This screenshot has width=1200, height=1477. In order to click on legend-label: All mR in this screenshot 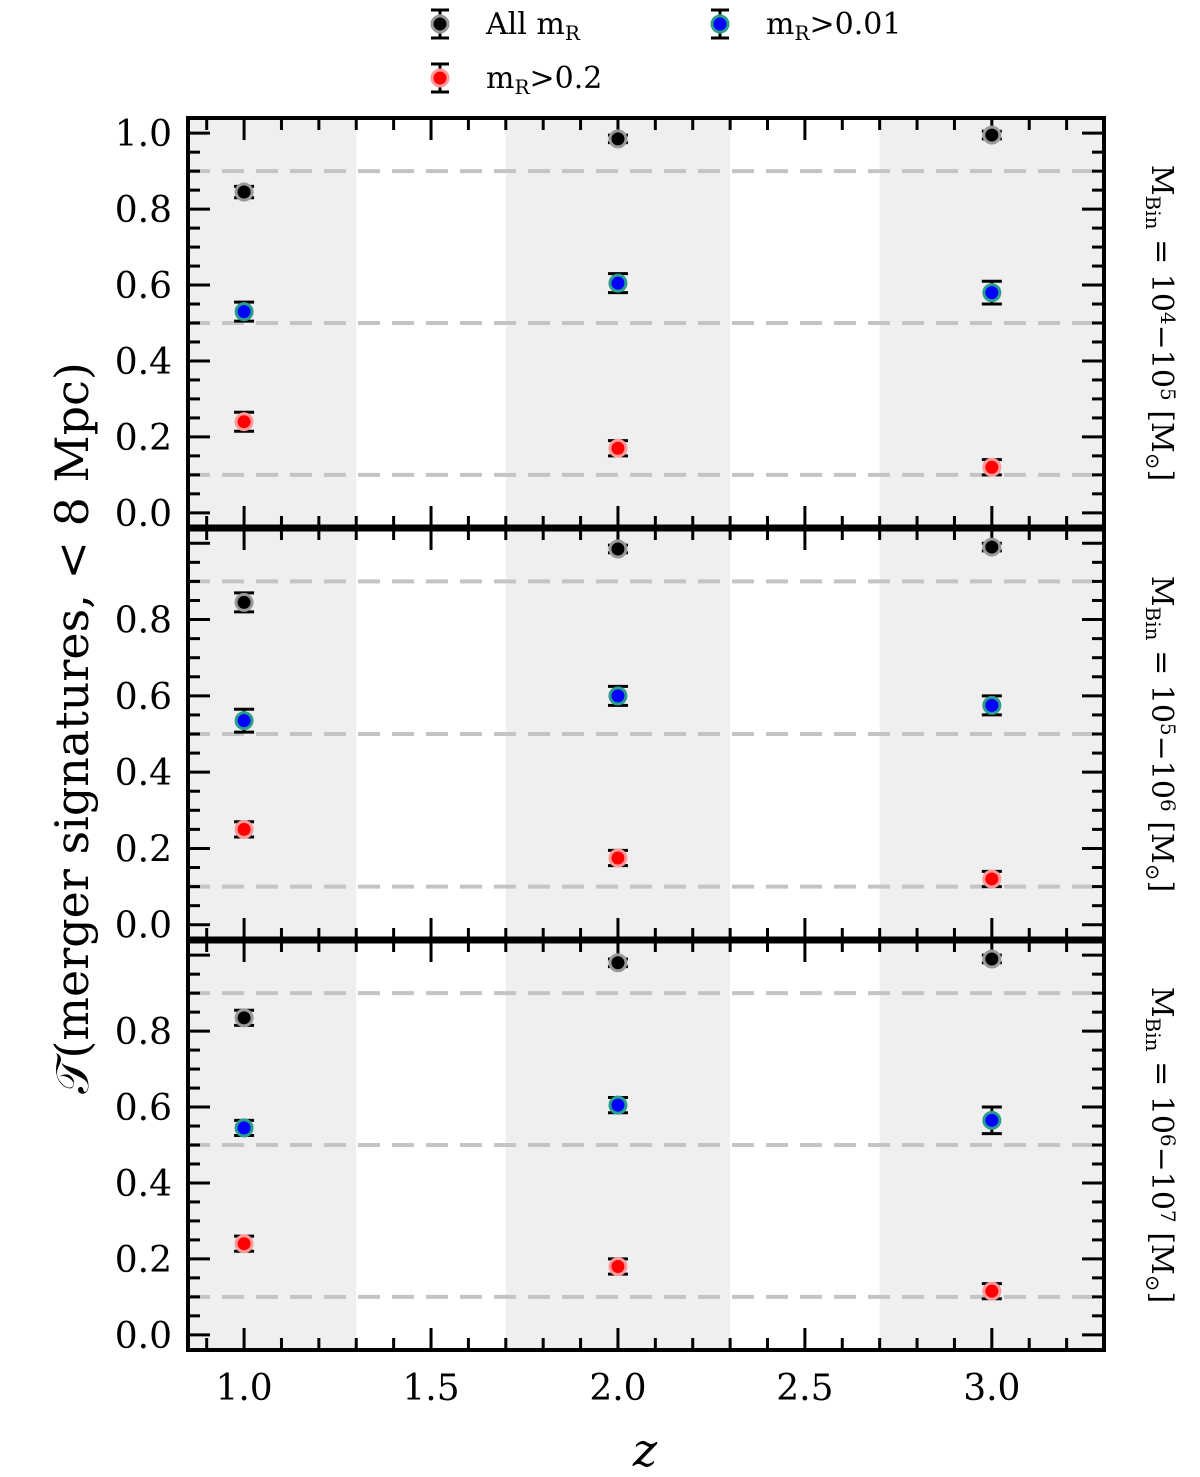, I will do `click(533, 26)`.